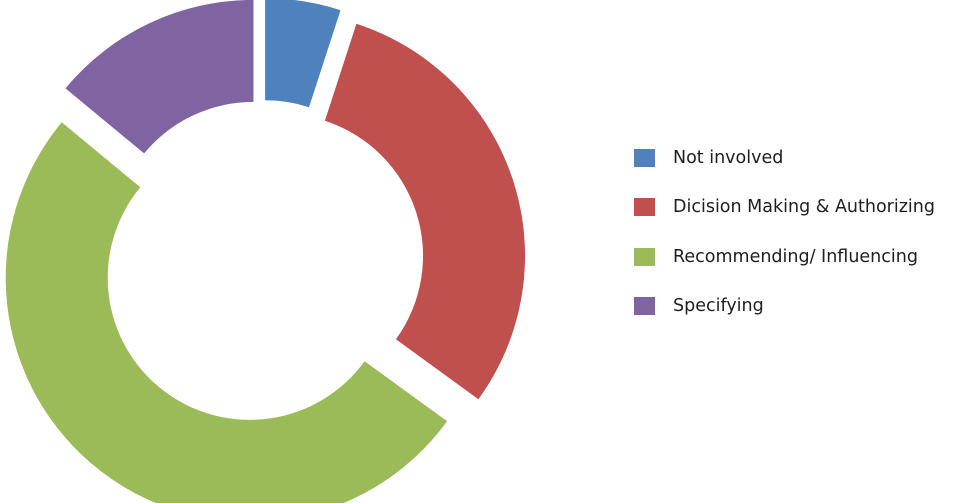  Describe the element at coordinates (159, 77) in the screenshot. I see `donut-slice-specifying` at that location.